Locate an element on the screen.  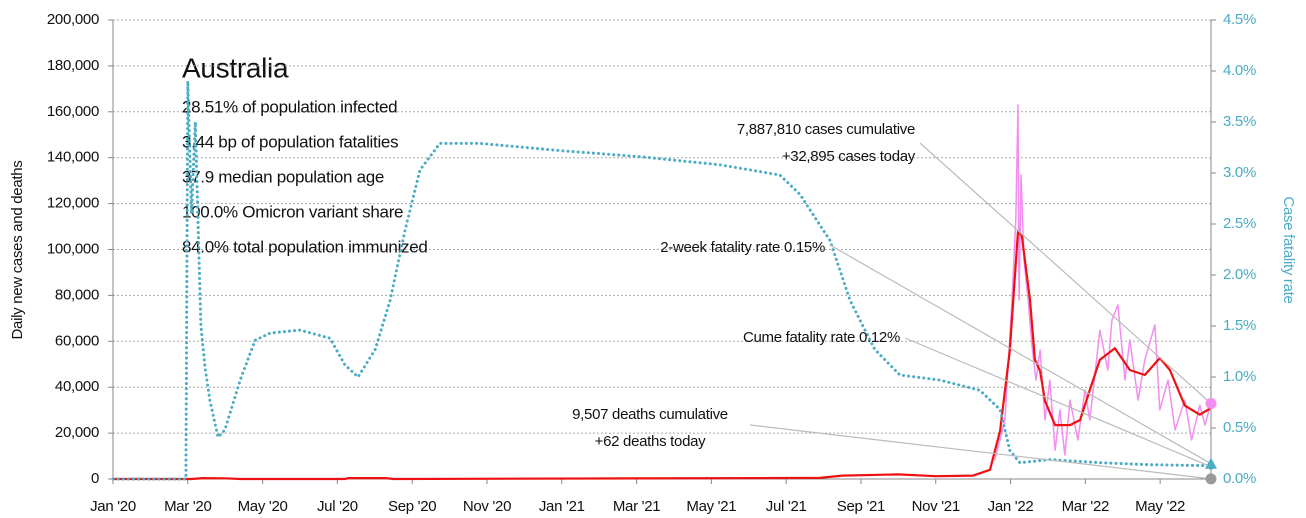
y2-tick-label: 1.5% is located at coordinates (1239, 325).